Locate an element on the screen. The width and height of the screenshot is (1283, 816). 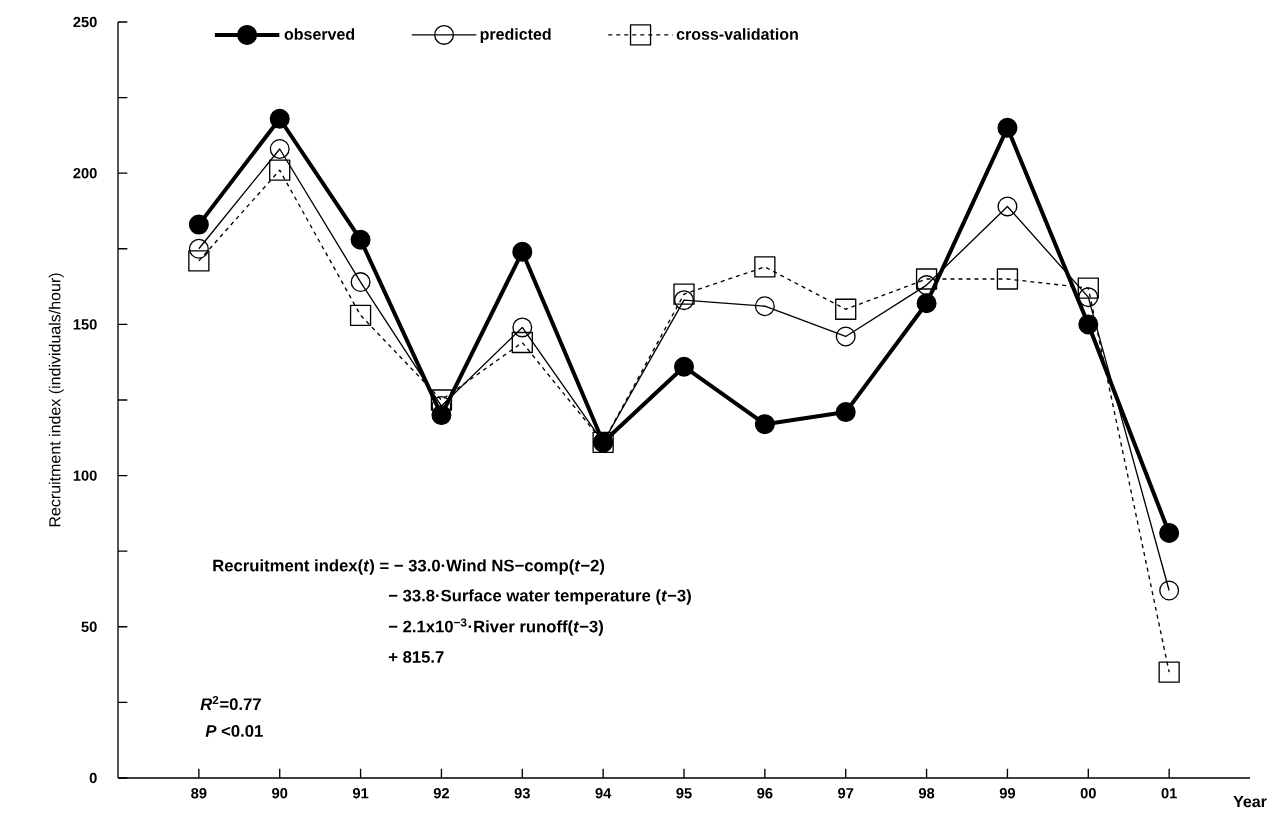
x-tick-label: 97 is located at coordinates (846, 793).